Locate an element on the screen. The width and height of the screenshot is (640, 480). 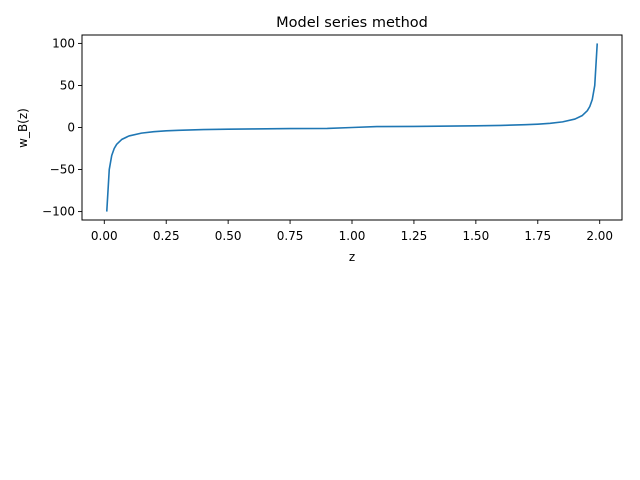
y-axis-label: w_B(z) is located at coordinates (23, 128).